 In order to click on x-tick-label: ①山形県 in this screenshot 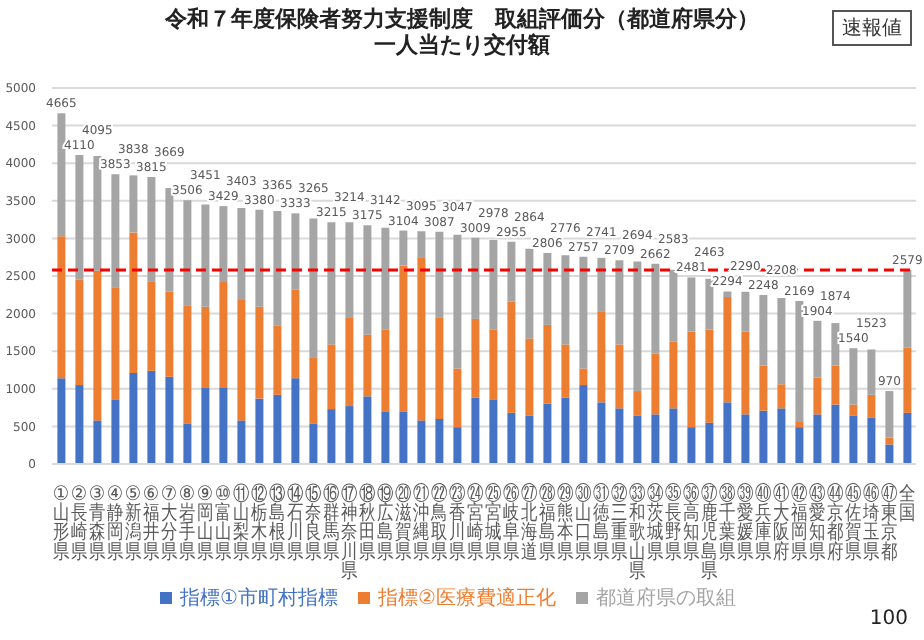, I will do `click(62, 524)`.